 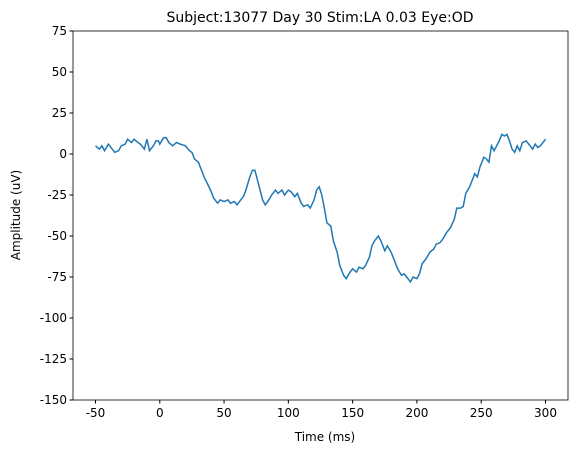 I want to click on y-tick-label: 0, so click(x=63, y=154).